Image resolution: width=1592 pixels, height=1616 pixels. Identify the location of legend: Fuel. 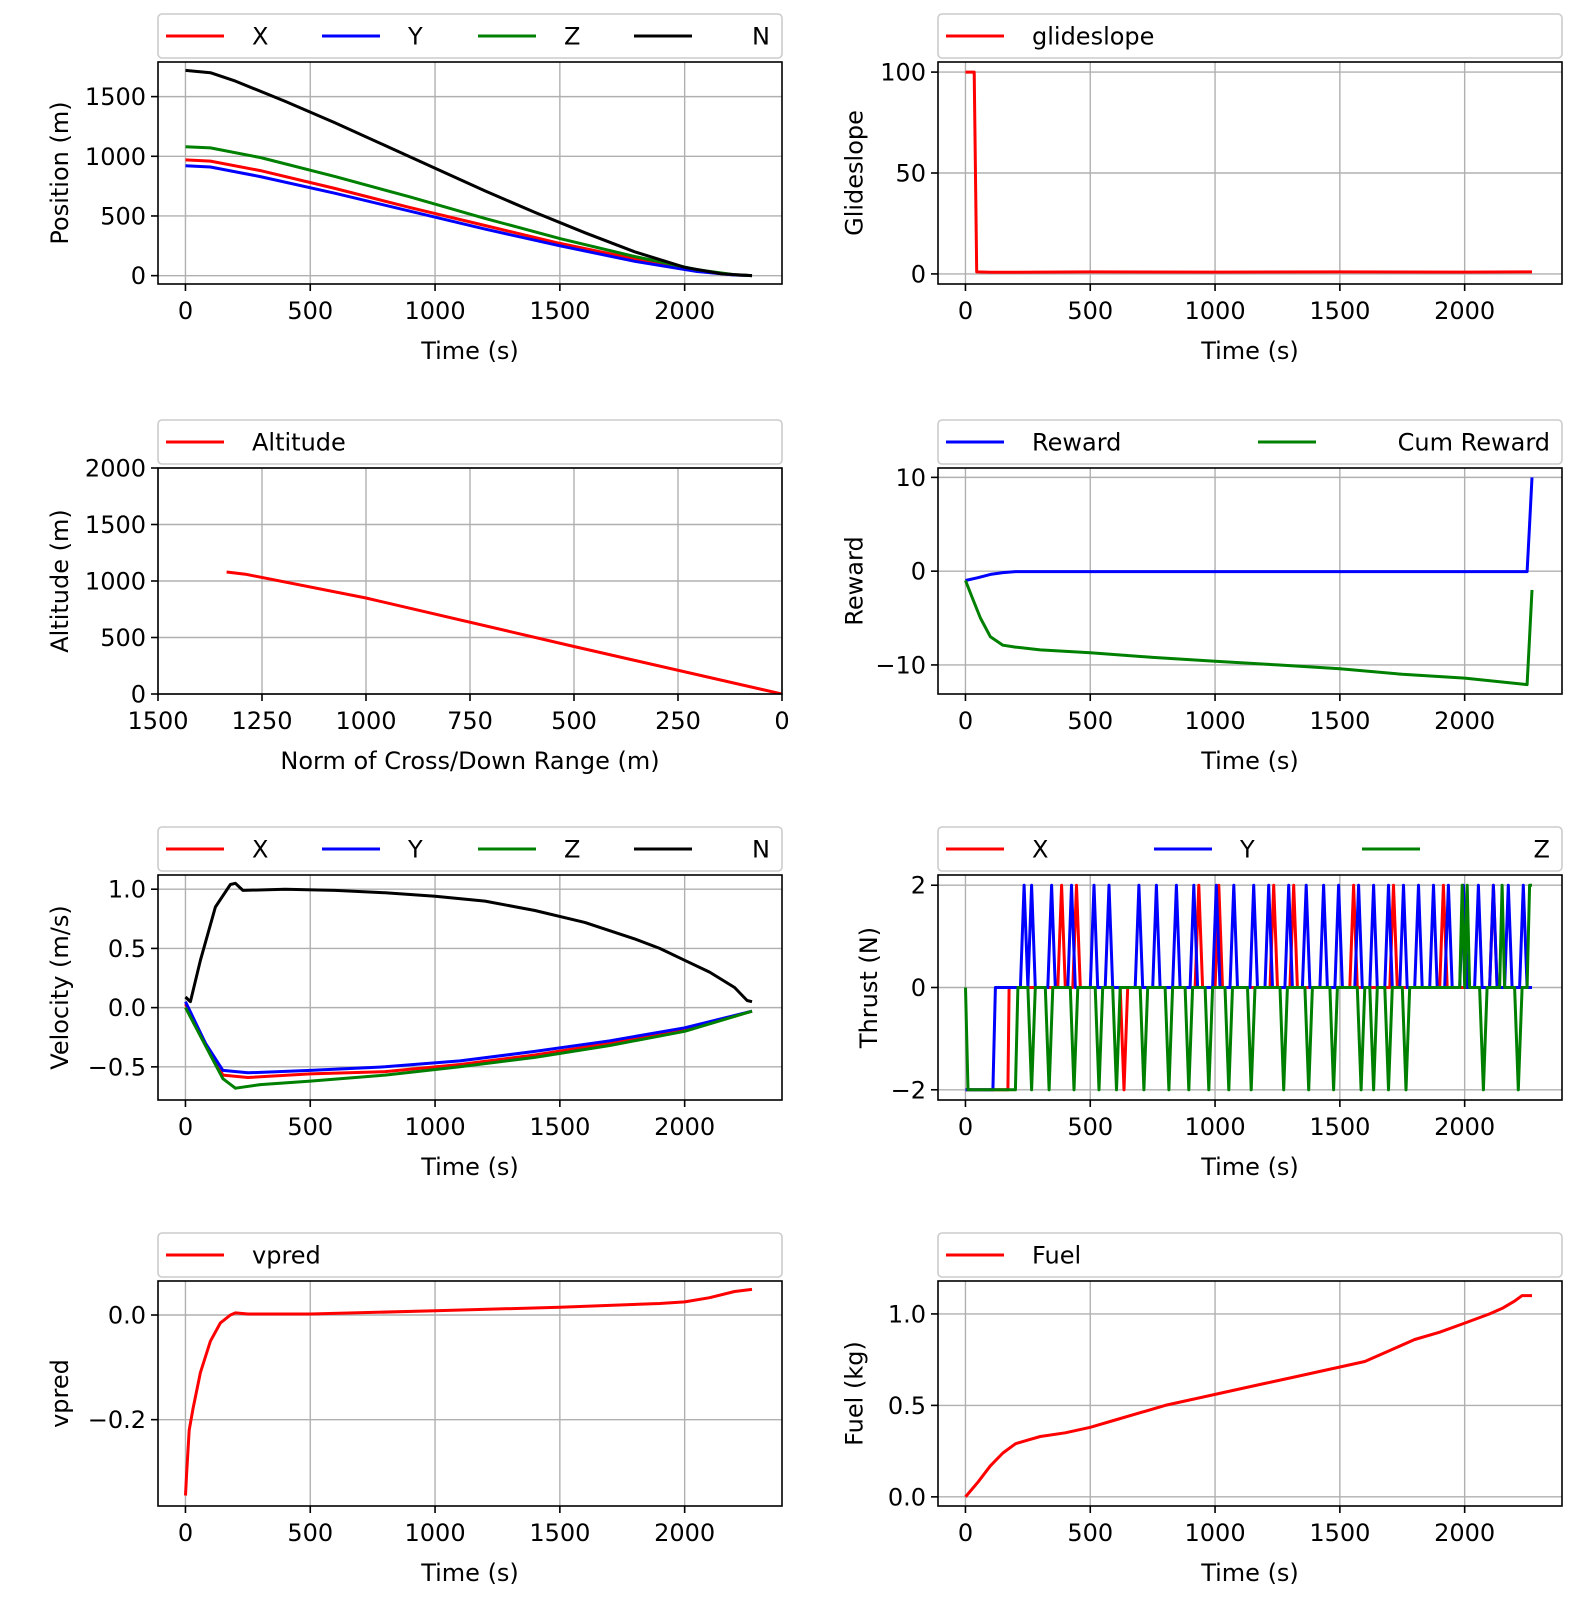
(1250, 1255).